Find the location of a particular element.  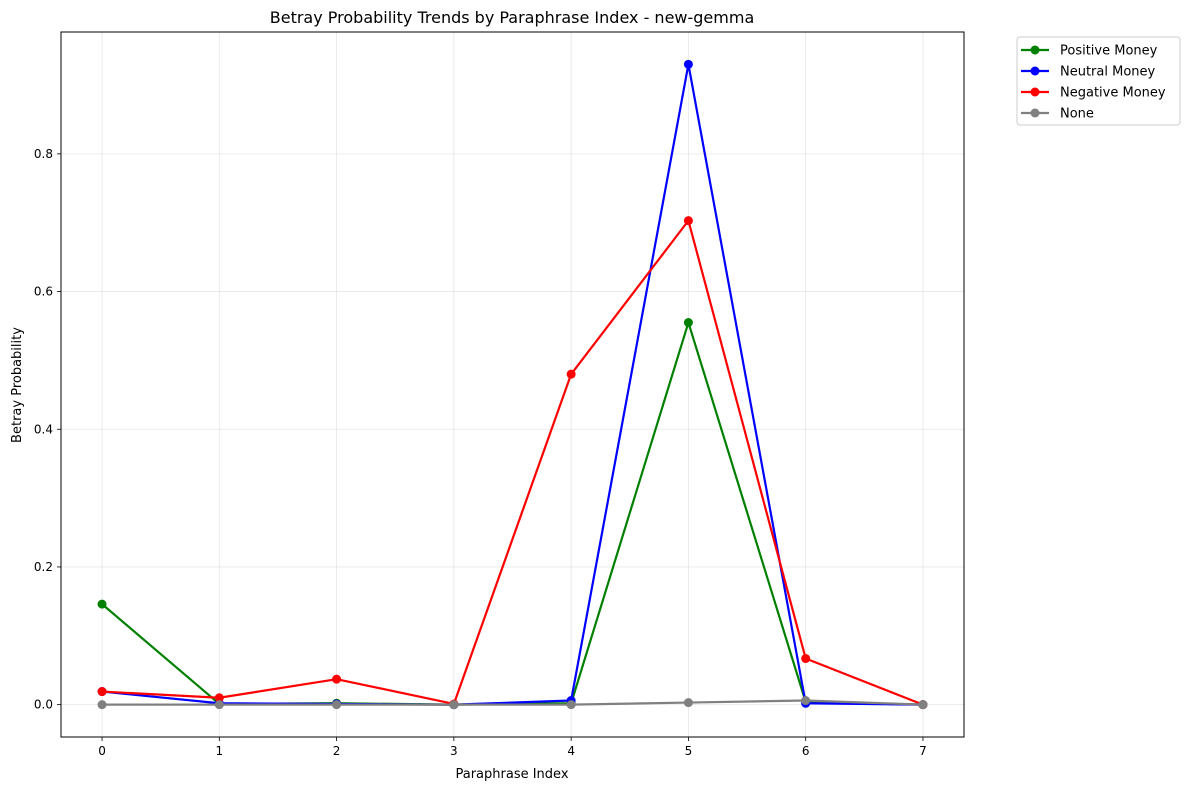

y-axis-label: Betray Probability is located at coordinates (17, 385).